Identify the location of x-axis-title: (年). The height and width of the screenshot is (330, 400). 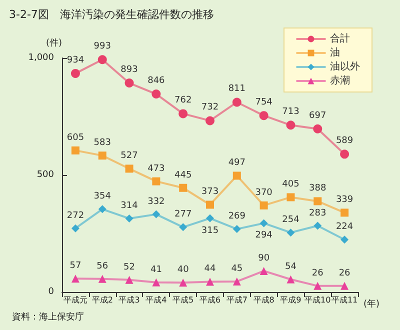
(372, 304).